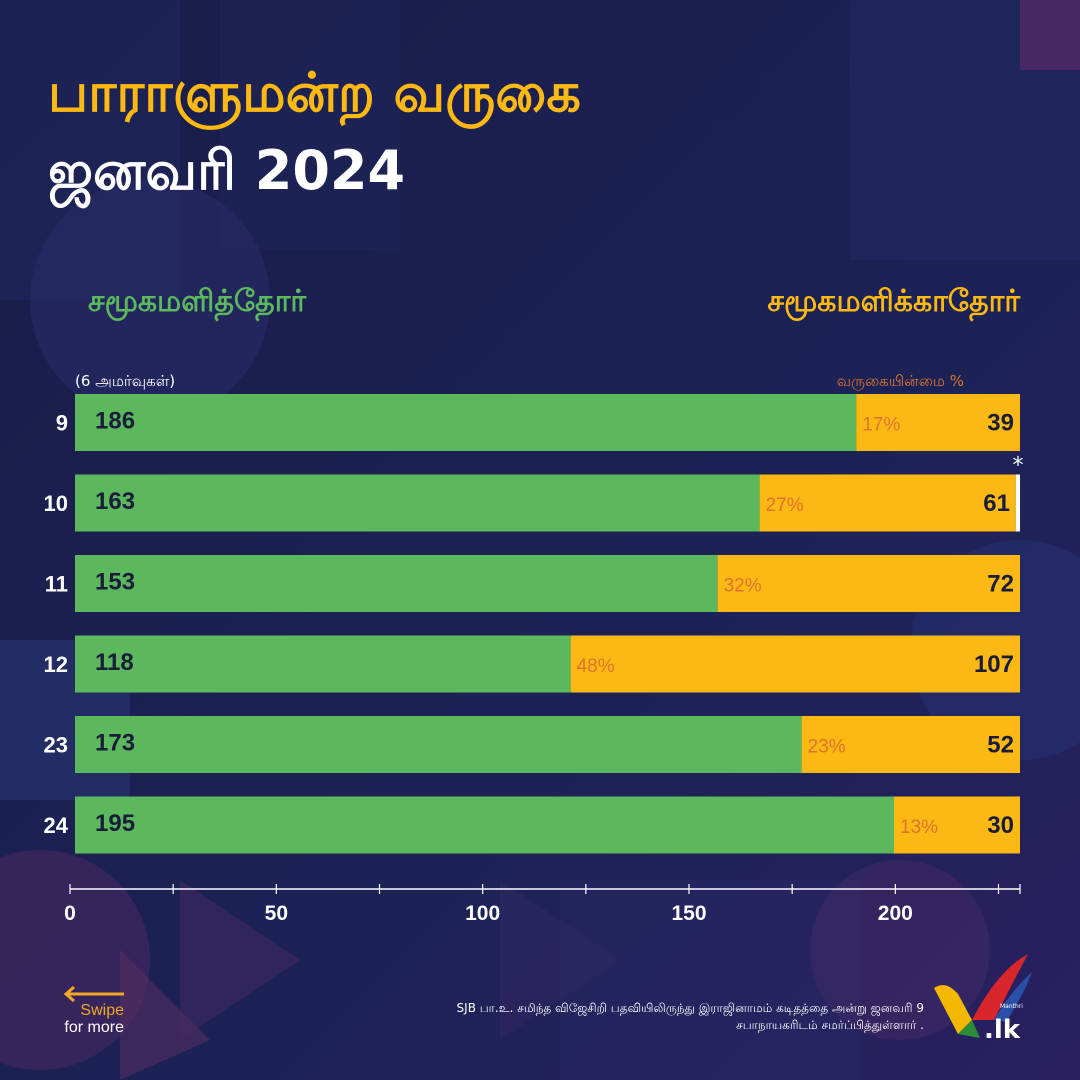  What do you see at coordinates (1017, 503) in the screenshot?
I see `bar-vacant-marker` at bounding box center [1017, 503].